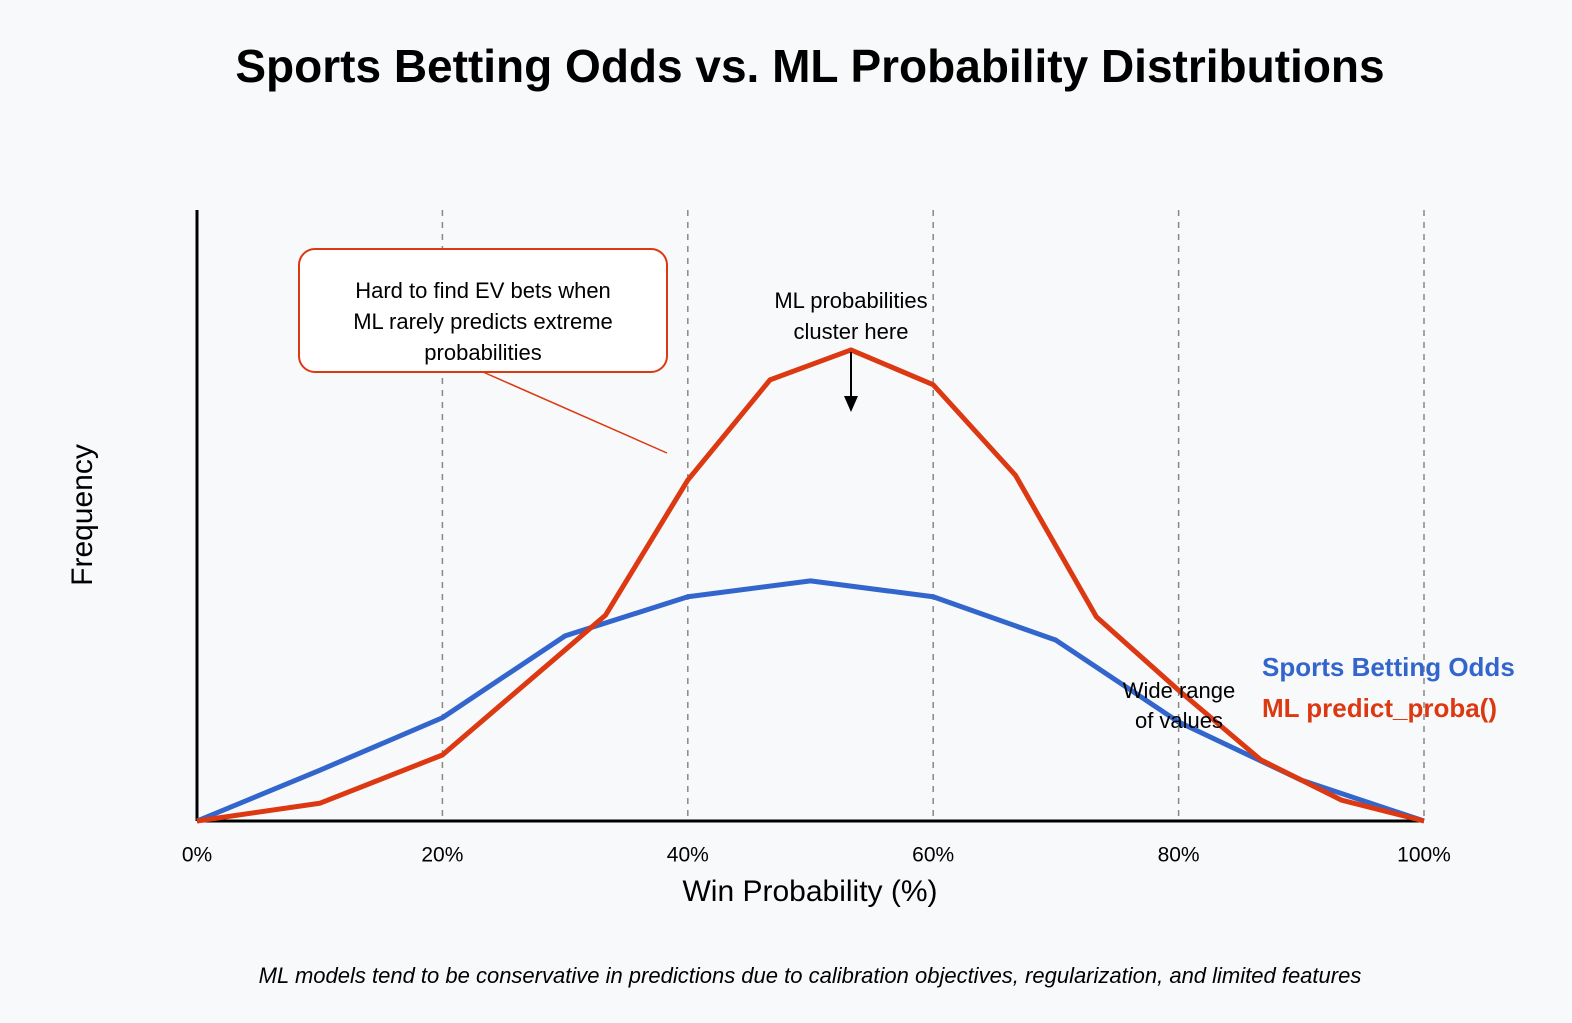 The image size is (1572, 1023). Describe the element at coordinates (1379, 708) in the screenshot. I see `legend-entry: ML predict_proba()` at that location.